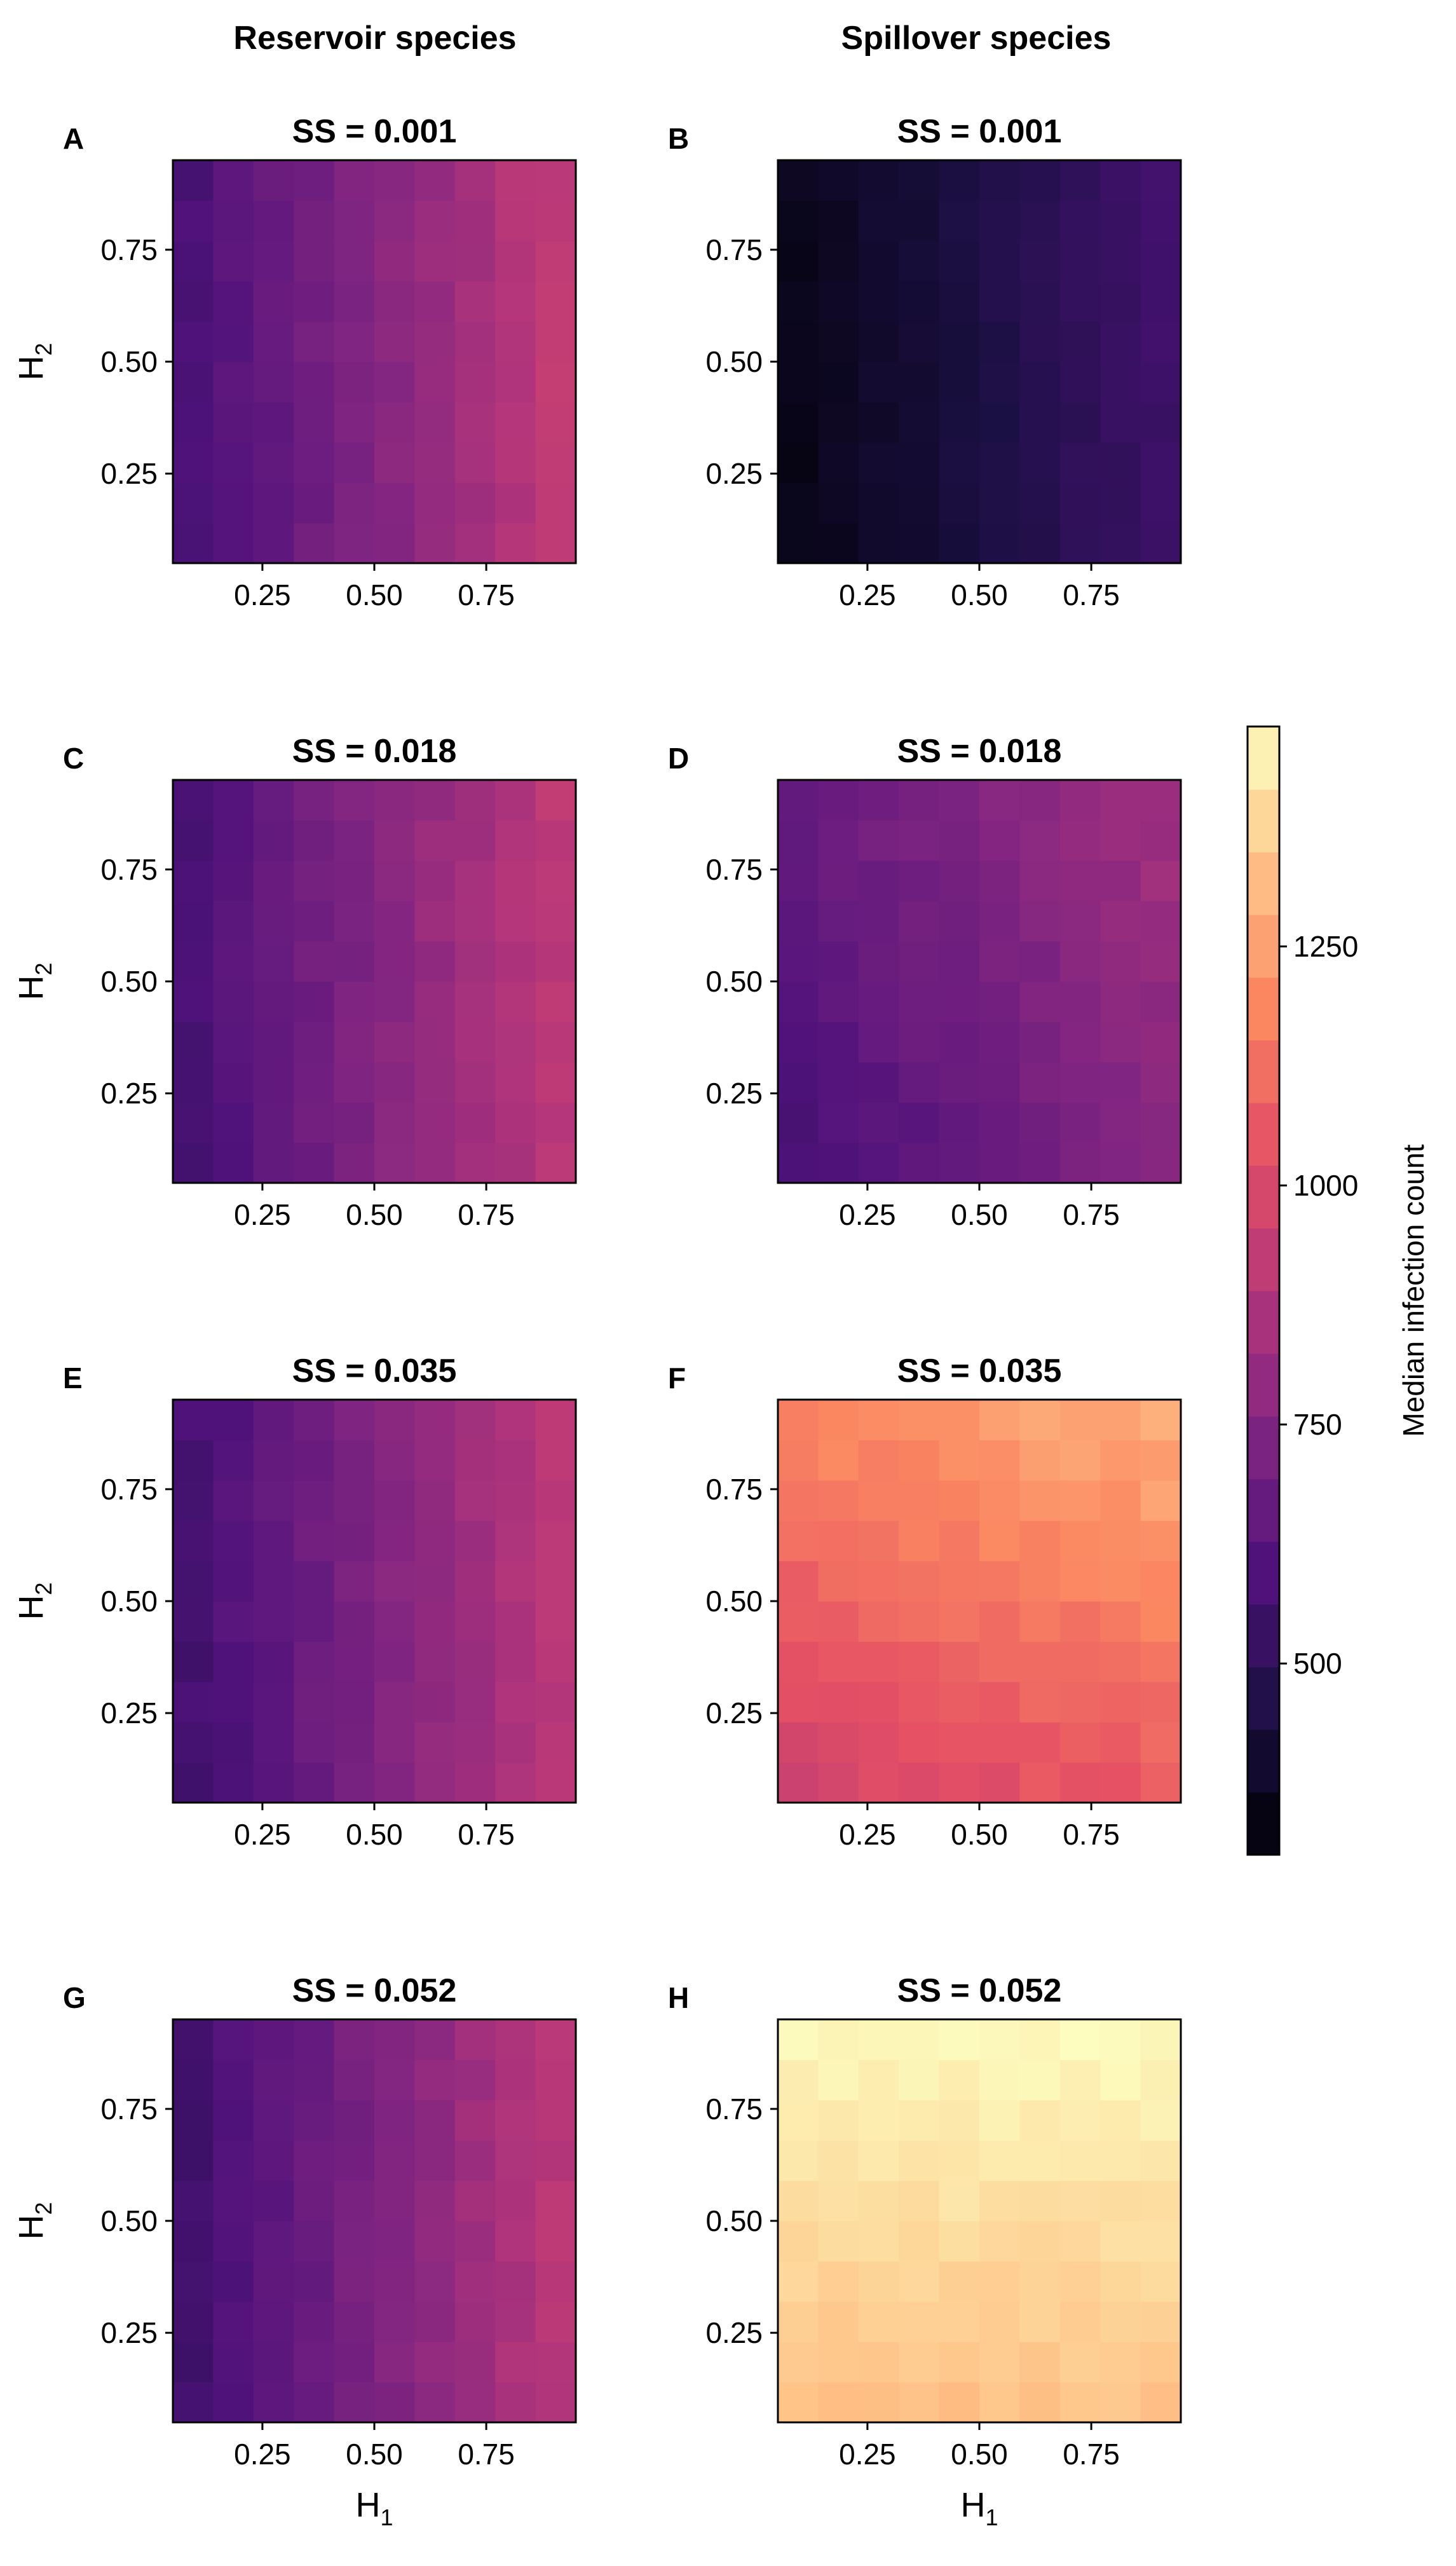  What do you see at coordinates (374, 594) in the screenshot?
I see `x-tick-label: 0.50` at bounding box center [374, 594].